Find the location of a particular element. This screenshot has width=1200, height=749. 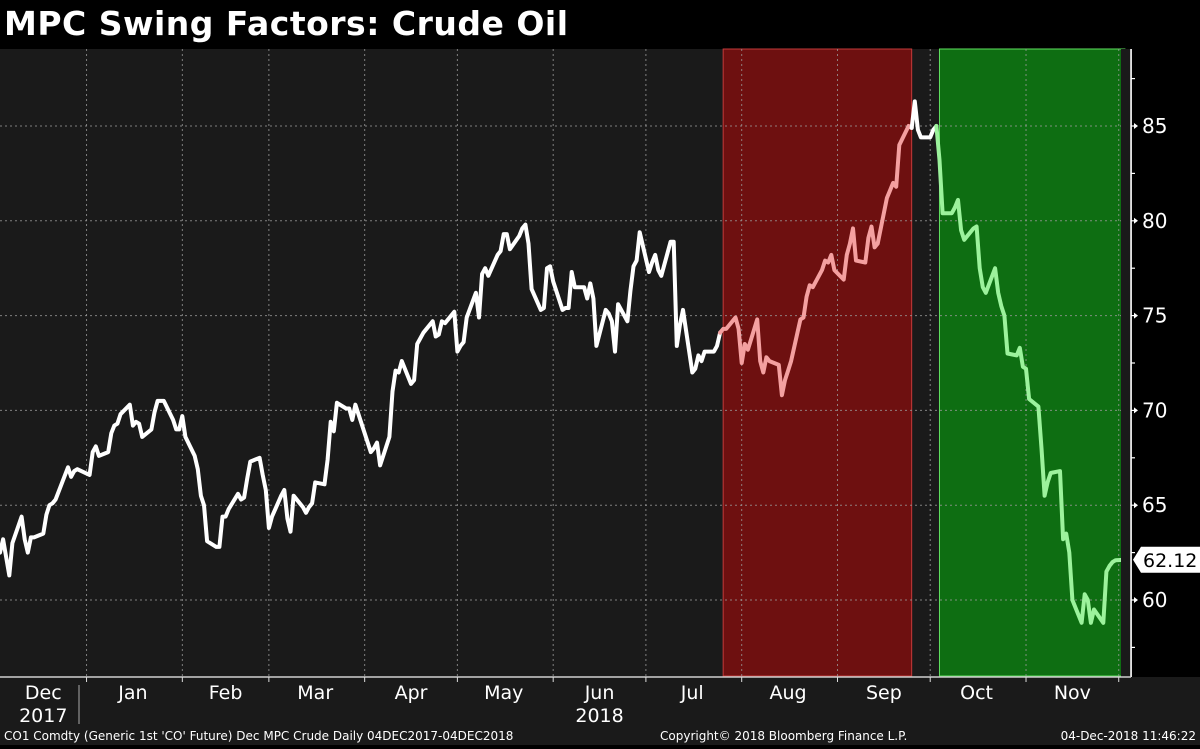

x-tick-label: Oct is located at coordinates (976, 693).